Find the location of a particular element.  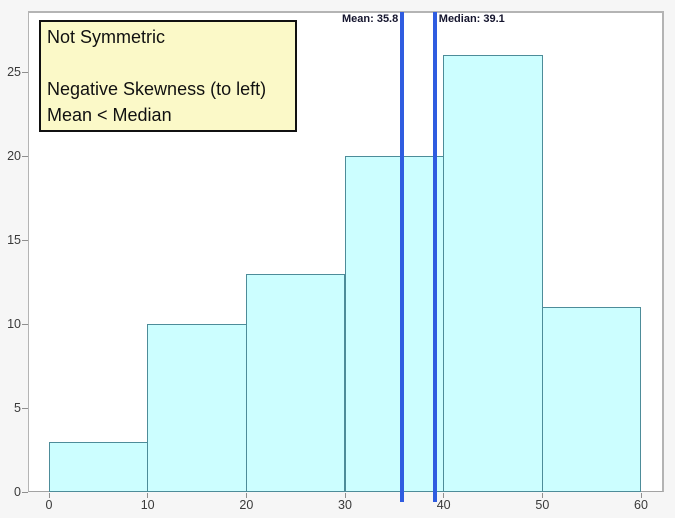

x-tick-label: 60 is located at coordinates (641, 505).